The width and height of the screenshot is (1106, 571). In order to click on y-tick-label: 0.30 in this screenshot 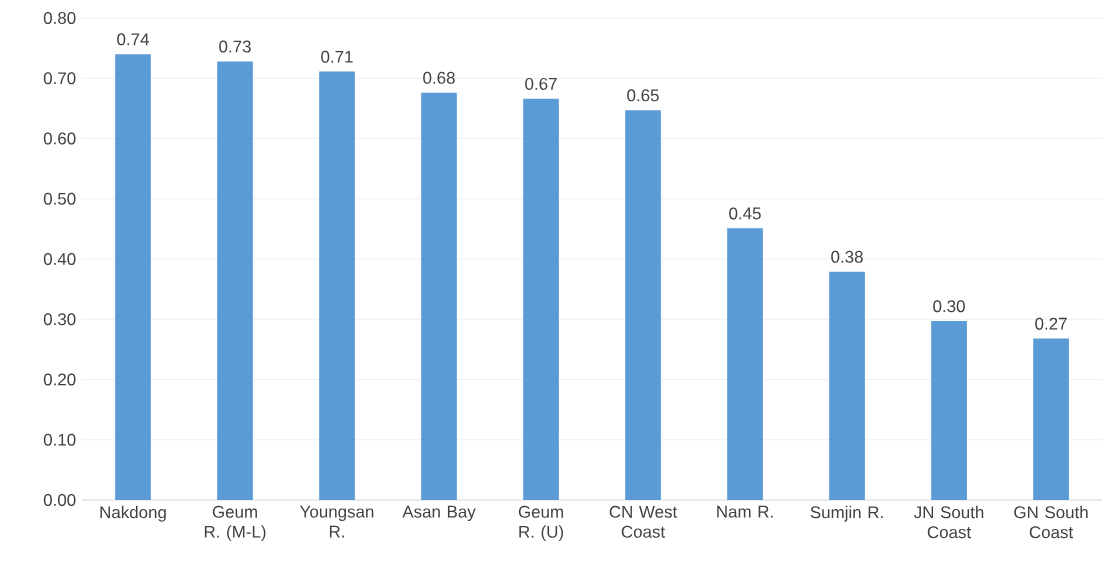, I will do `click(59, 319)`.